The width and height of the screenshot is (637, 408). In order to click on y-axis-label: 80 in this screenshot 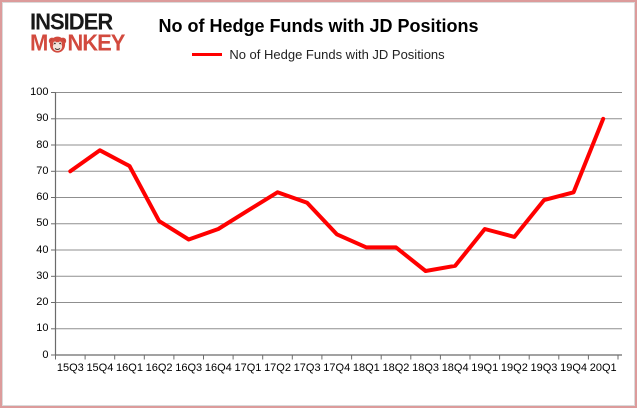, I will do `click(42, 144)`.